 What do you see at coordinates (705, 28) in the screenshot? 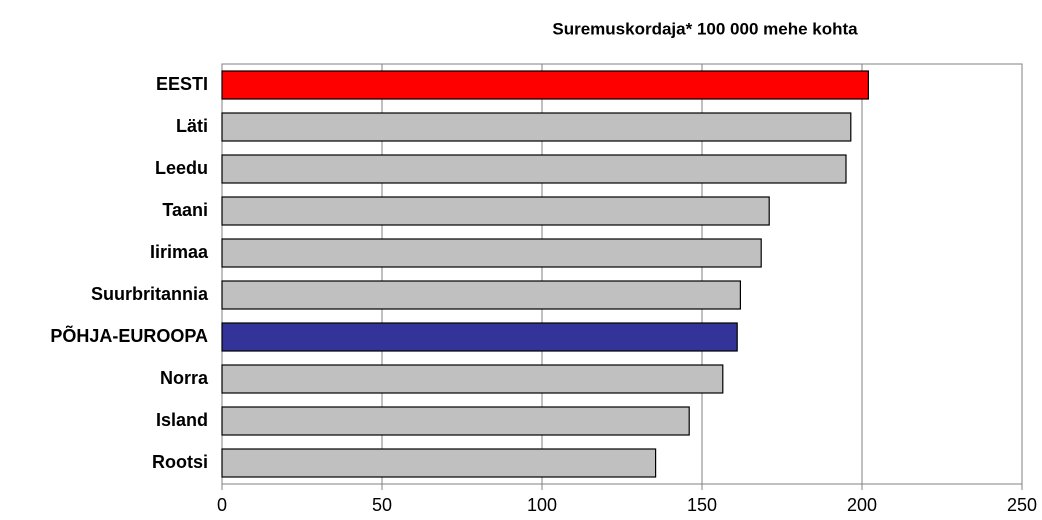
I see `chart-title: Suremuskordaja* 100 000 mehe kohta` at bounding box center [705, 28].